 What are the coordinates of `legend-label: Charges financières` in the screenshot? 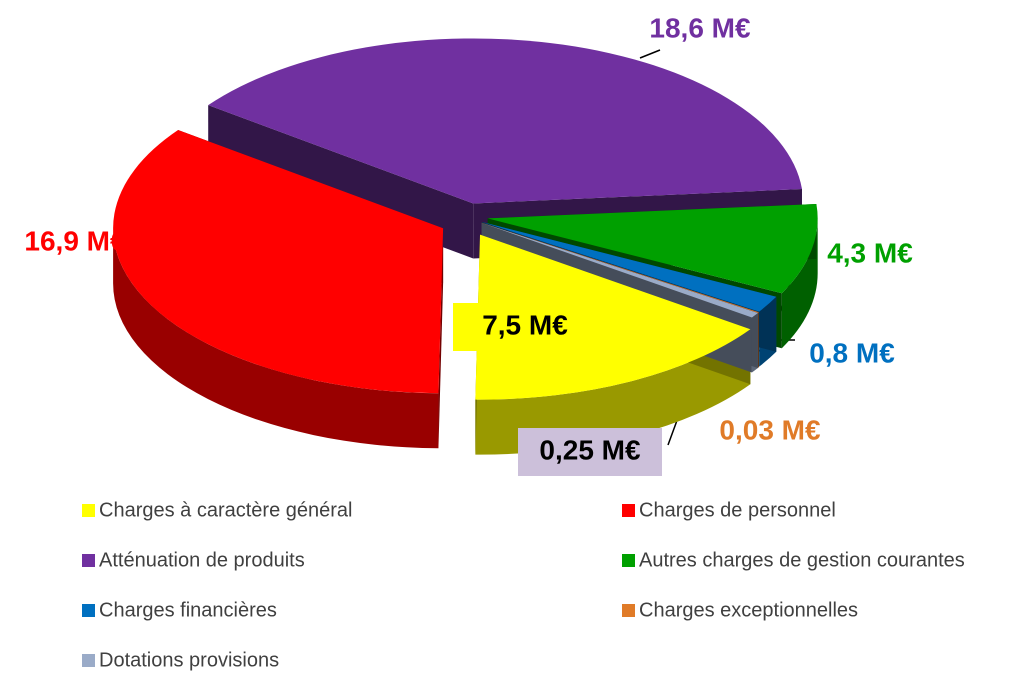 It's located at (188, 610).